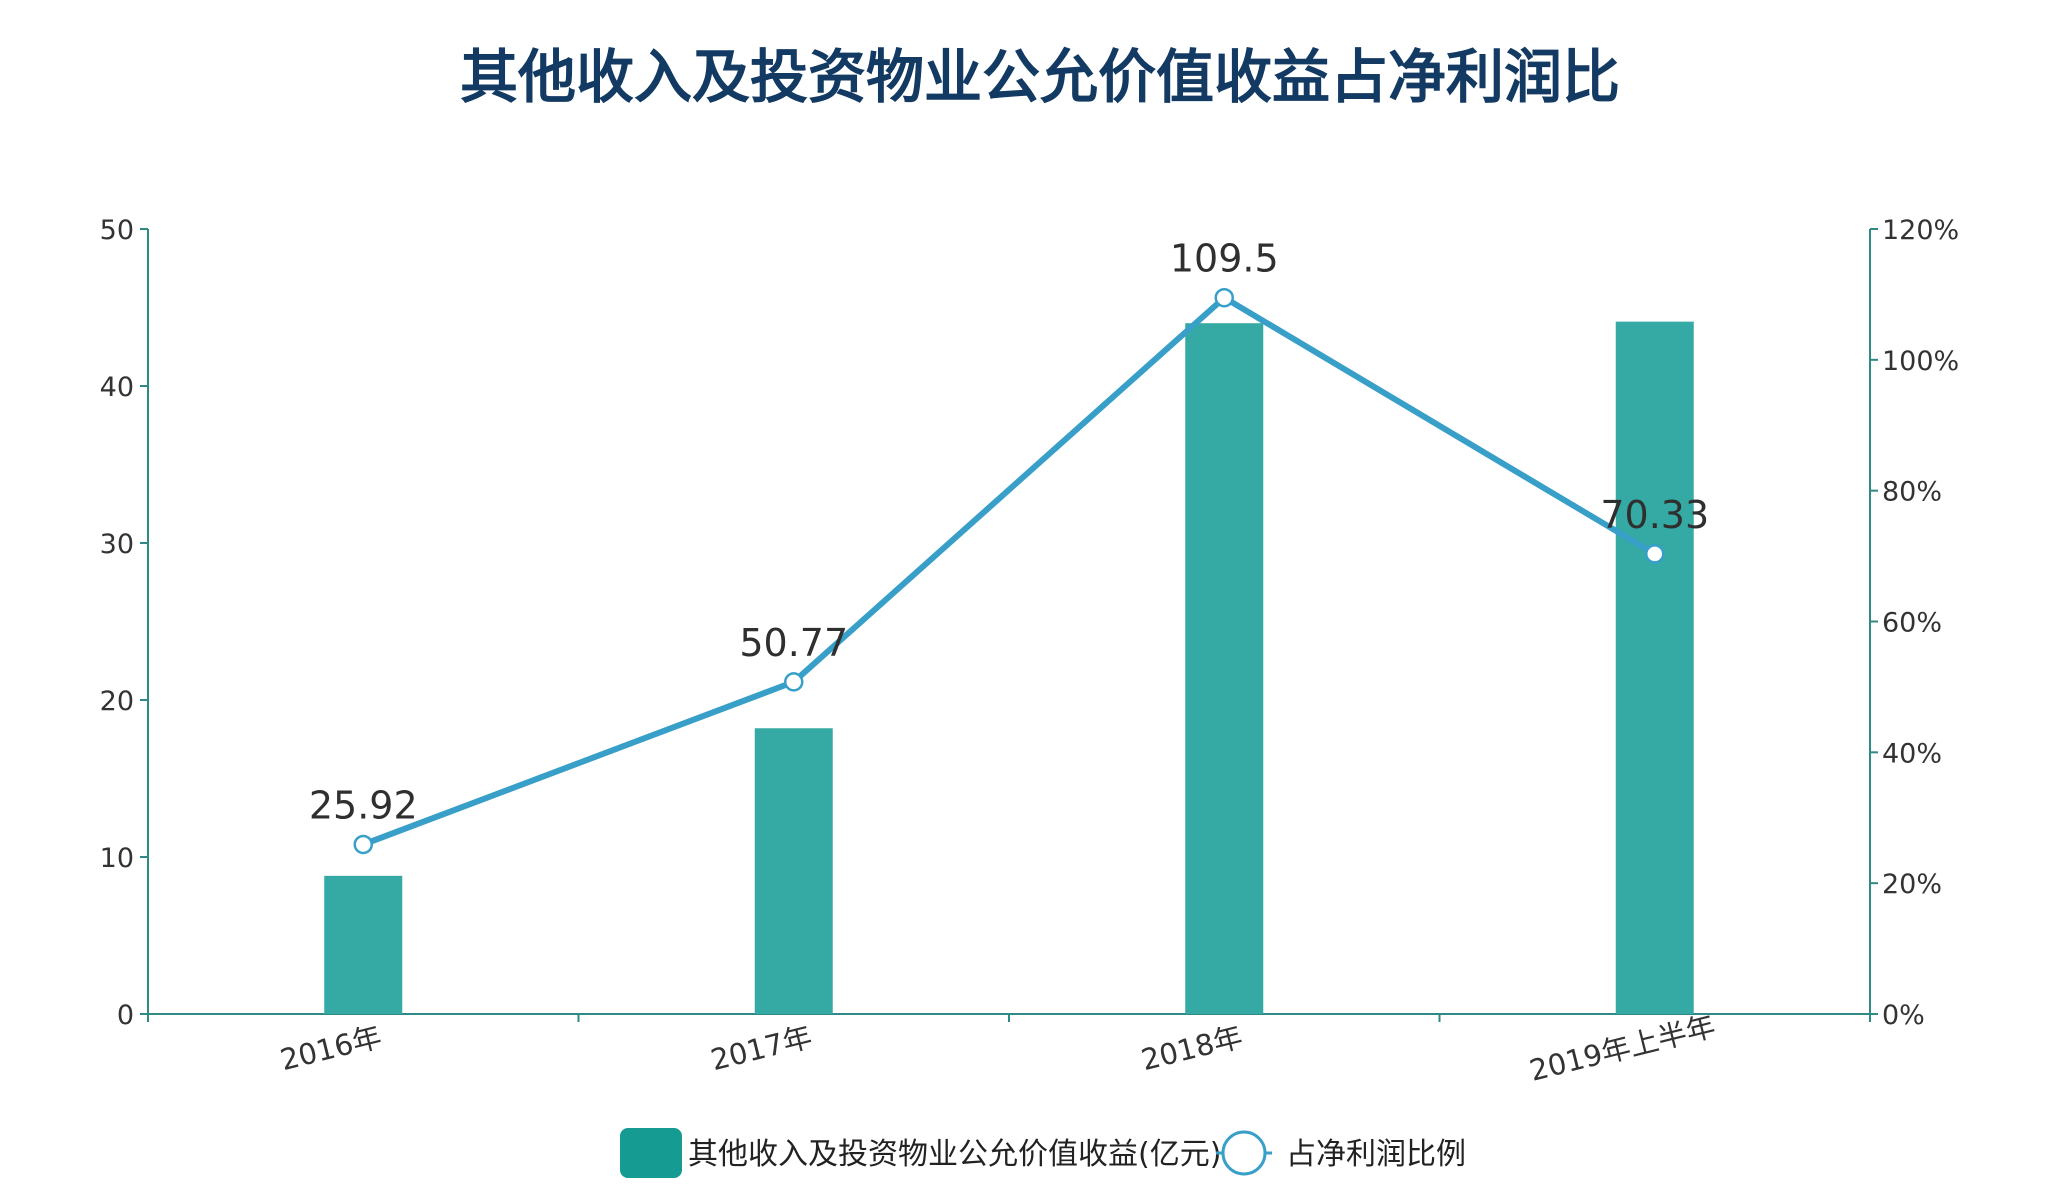  What do you see at coordinates (1192, 1048) in the screenshot?
I see `x-tick-label: 2018年` at bounding box center [1192, 1048].